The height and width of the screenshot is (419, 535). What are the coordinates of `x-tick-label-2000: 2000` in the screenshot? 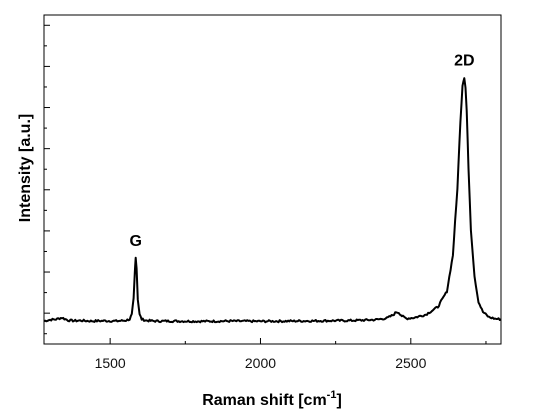 It's located at (260, 363).